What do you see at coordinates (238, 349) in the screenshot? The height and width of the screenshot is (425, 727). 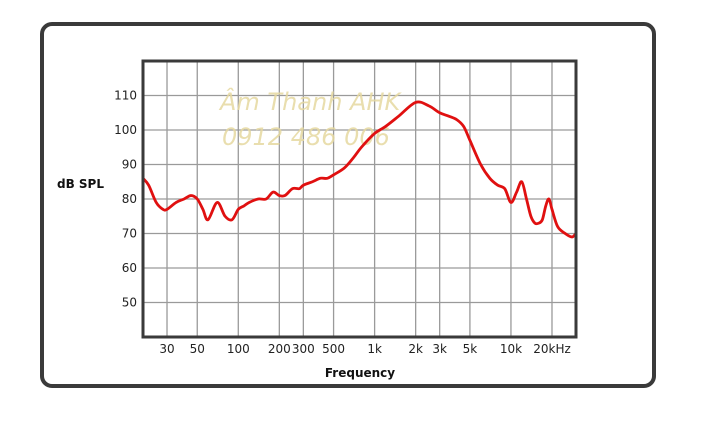 I see `x-tick-label: 100` at bounding box center [238, 349].